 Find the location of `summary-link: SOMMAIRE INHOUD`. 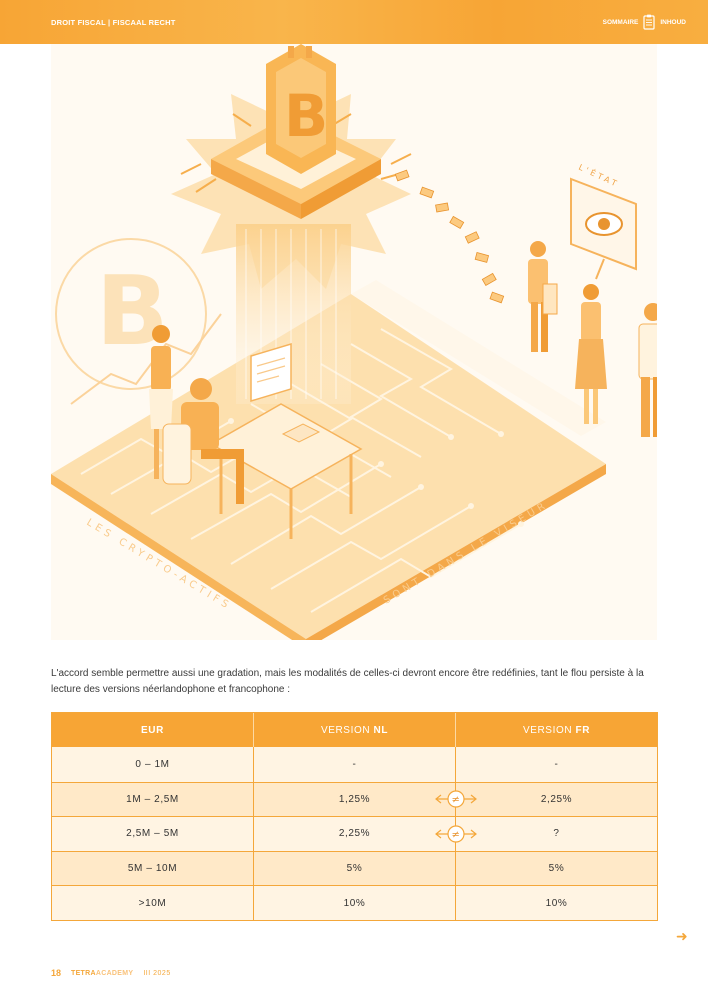

summary-link: SOMMAIRE INHOUD is located at coordinates (644, 22).